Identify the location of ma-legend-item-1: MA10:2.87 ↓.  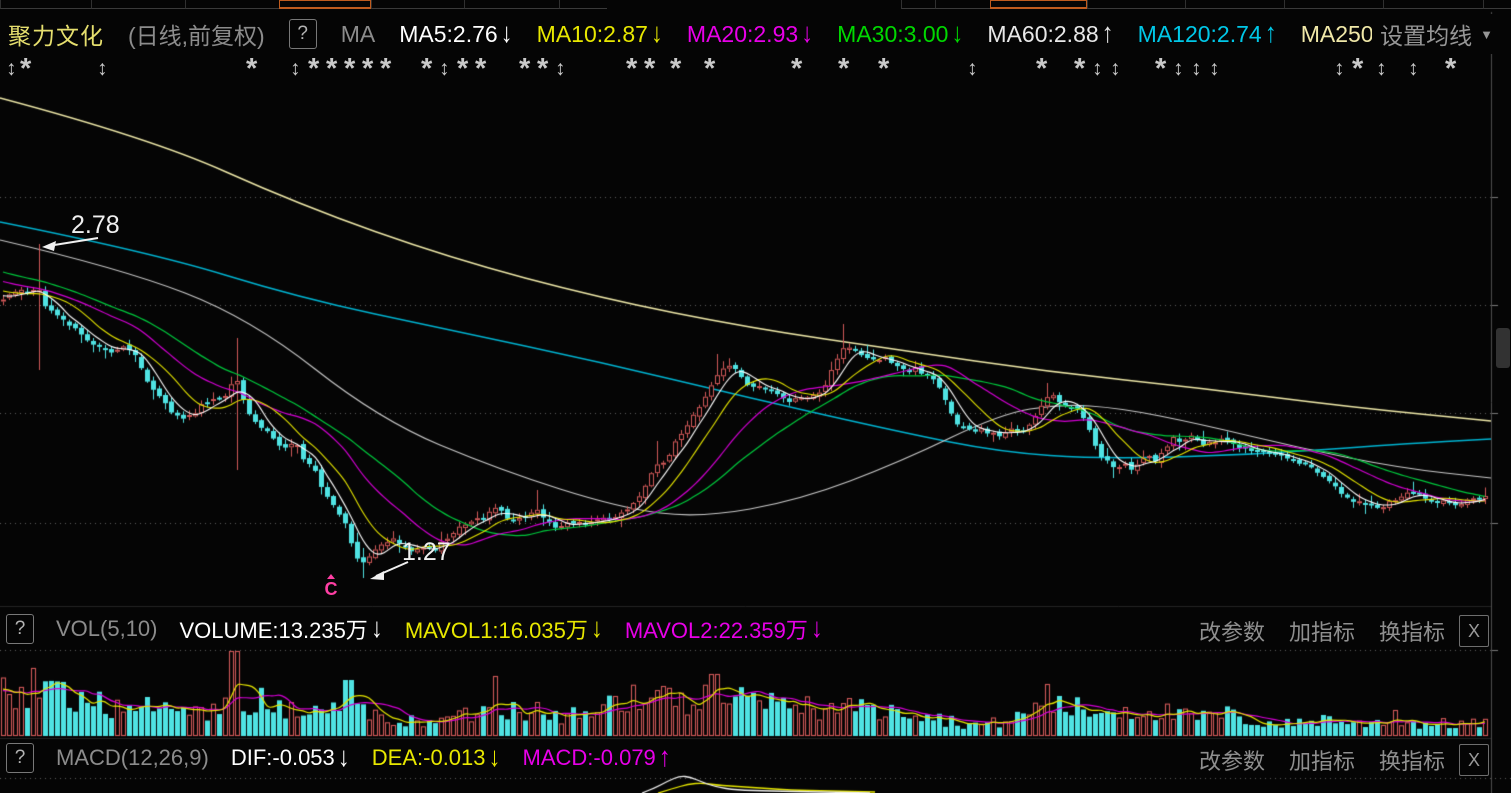
(600, 33).